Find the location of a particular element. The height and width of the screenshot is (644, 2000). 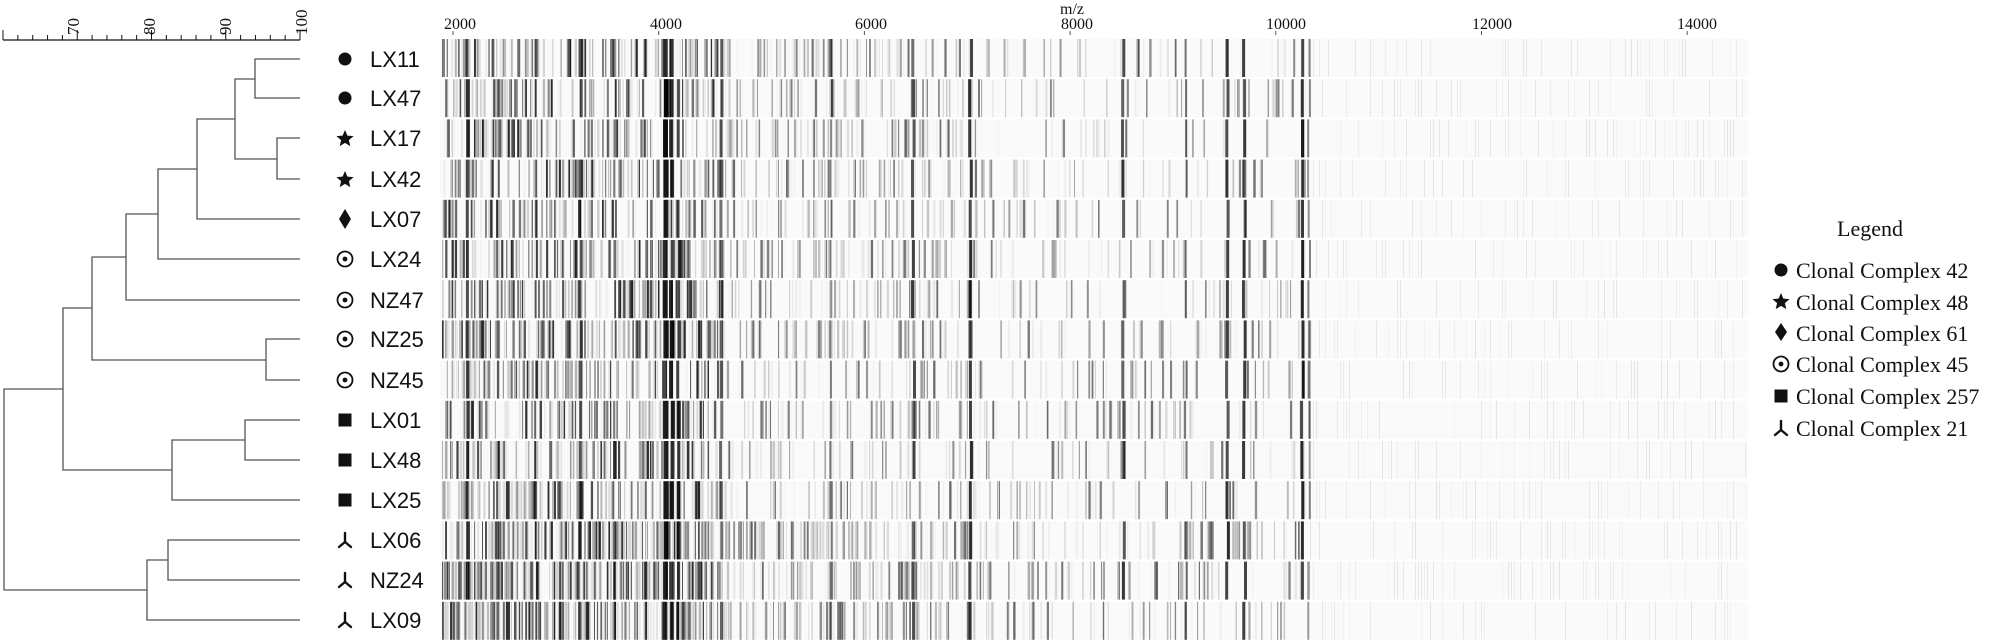

circle-icon is located at coordinates (1781, 270).